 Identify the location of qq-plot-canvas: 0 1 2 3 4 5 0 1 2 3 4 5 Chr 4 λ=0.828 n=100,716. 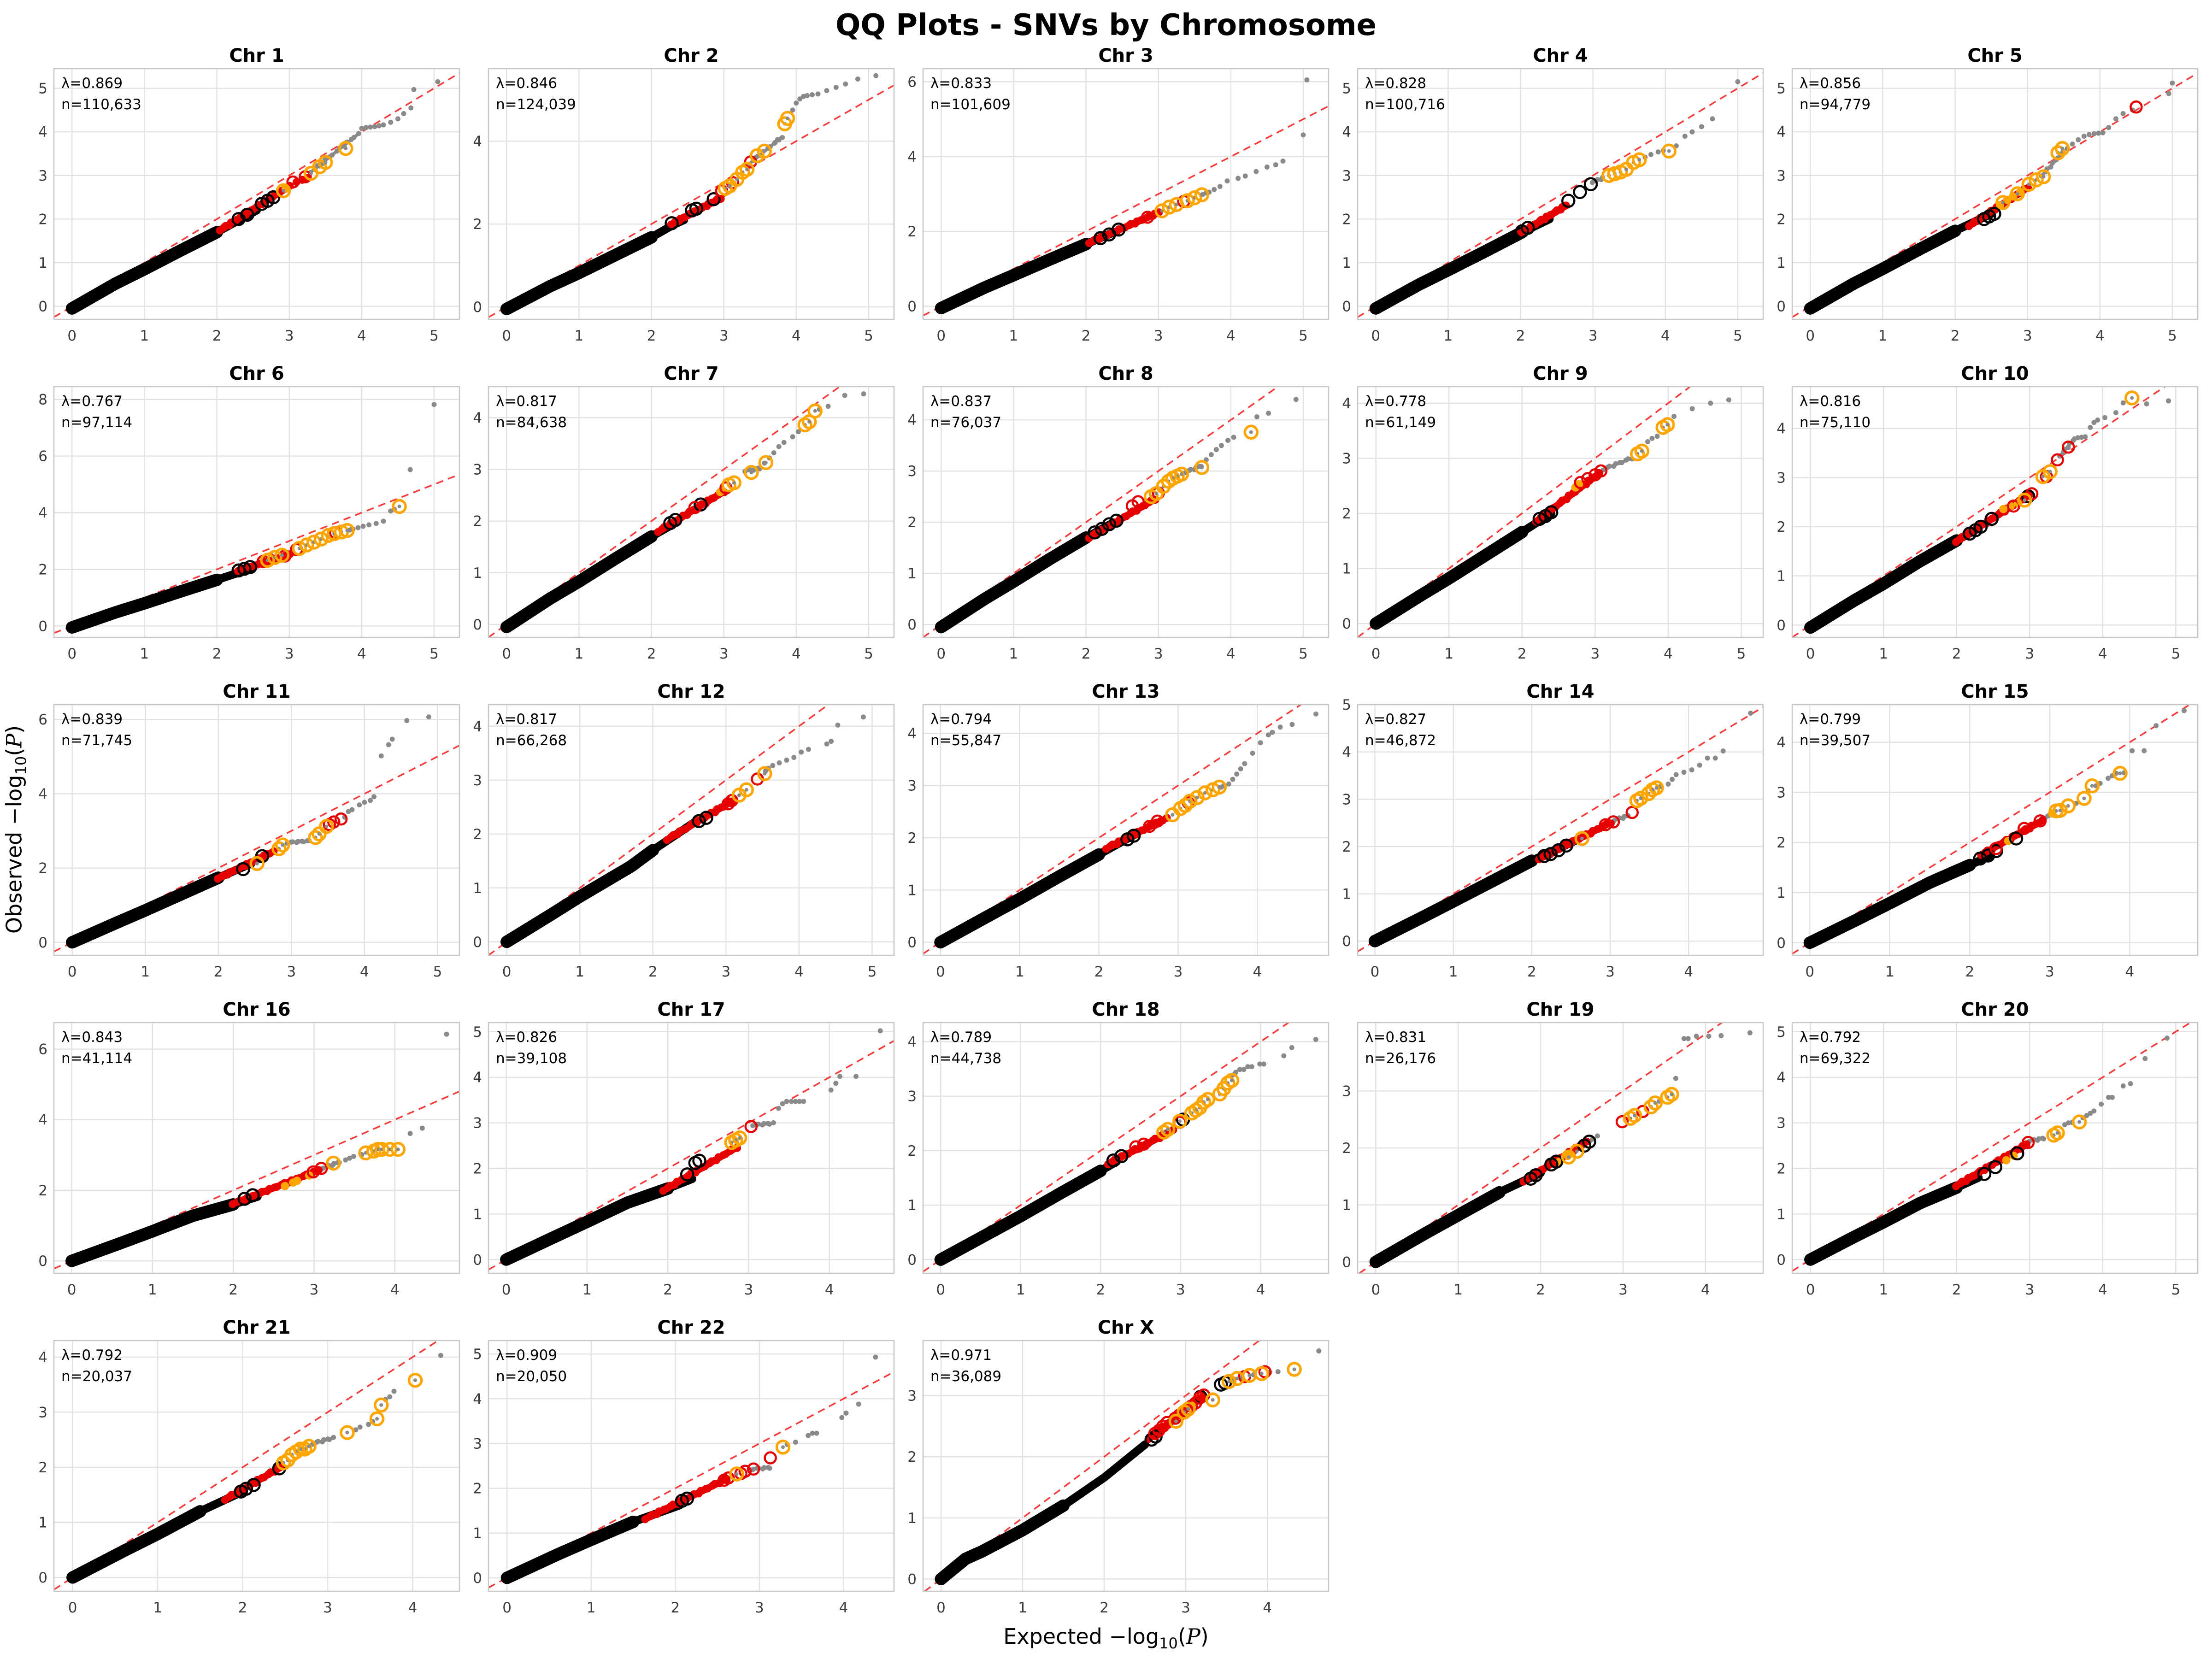
(1553, 194).